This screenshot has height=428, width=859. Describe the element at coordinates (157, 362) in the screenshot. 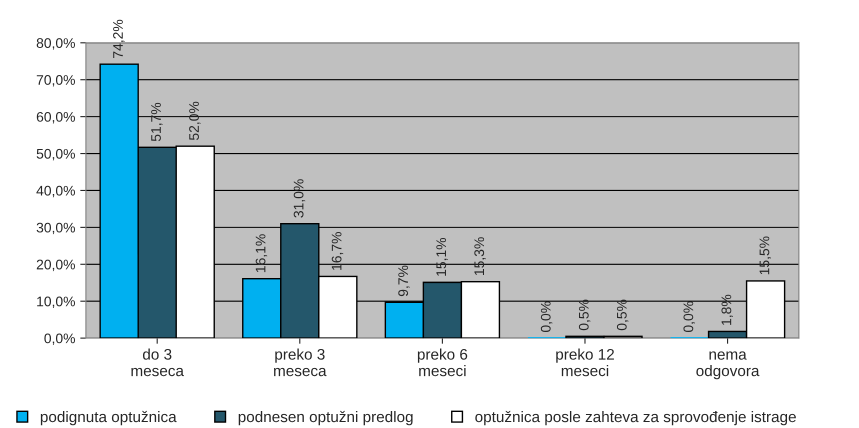

I see `x-tick-label: do 3 meseca` at that location.